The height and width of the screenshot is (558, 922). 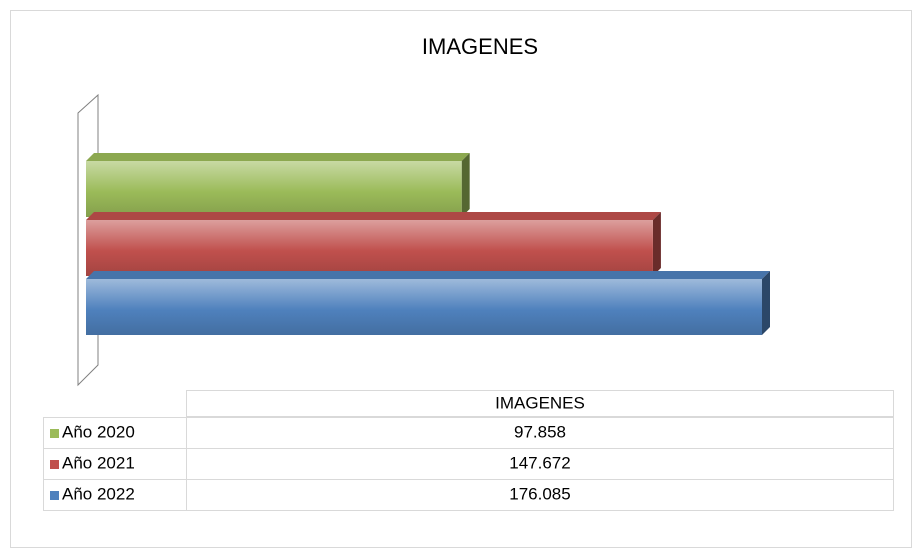 I want to click on data-label: 97.858, so click(x=540, y=431).